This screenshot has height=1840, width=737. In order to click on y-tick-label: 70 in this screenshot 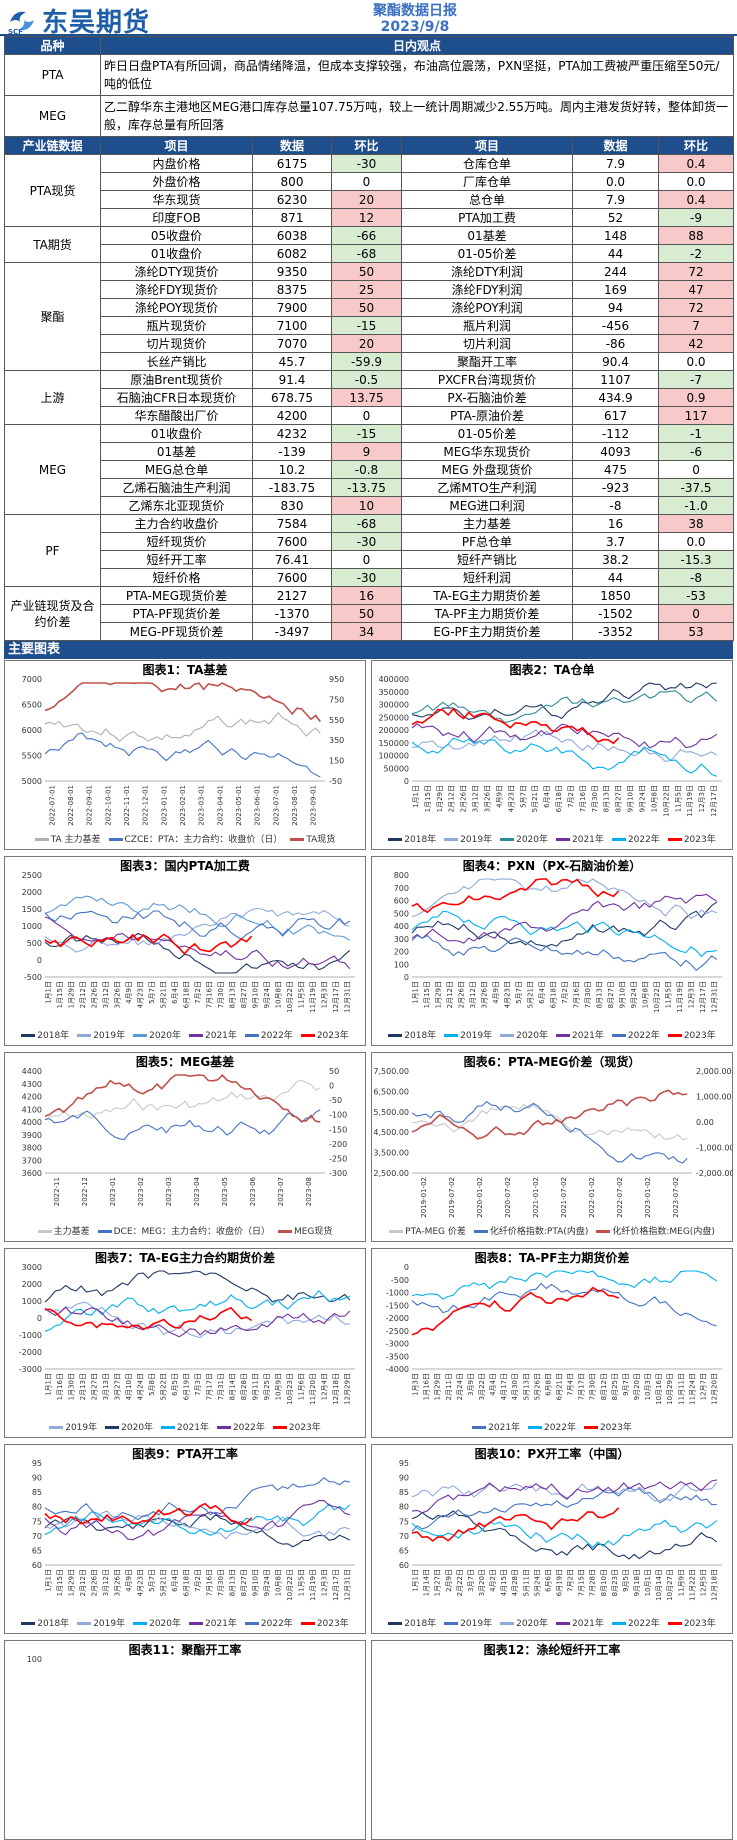, I will do `click(37, 1536)`.